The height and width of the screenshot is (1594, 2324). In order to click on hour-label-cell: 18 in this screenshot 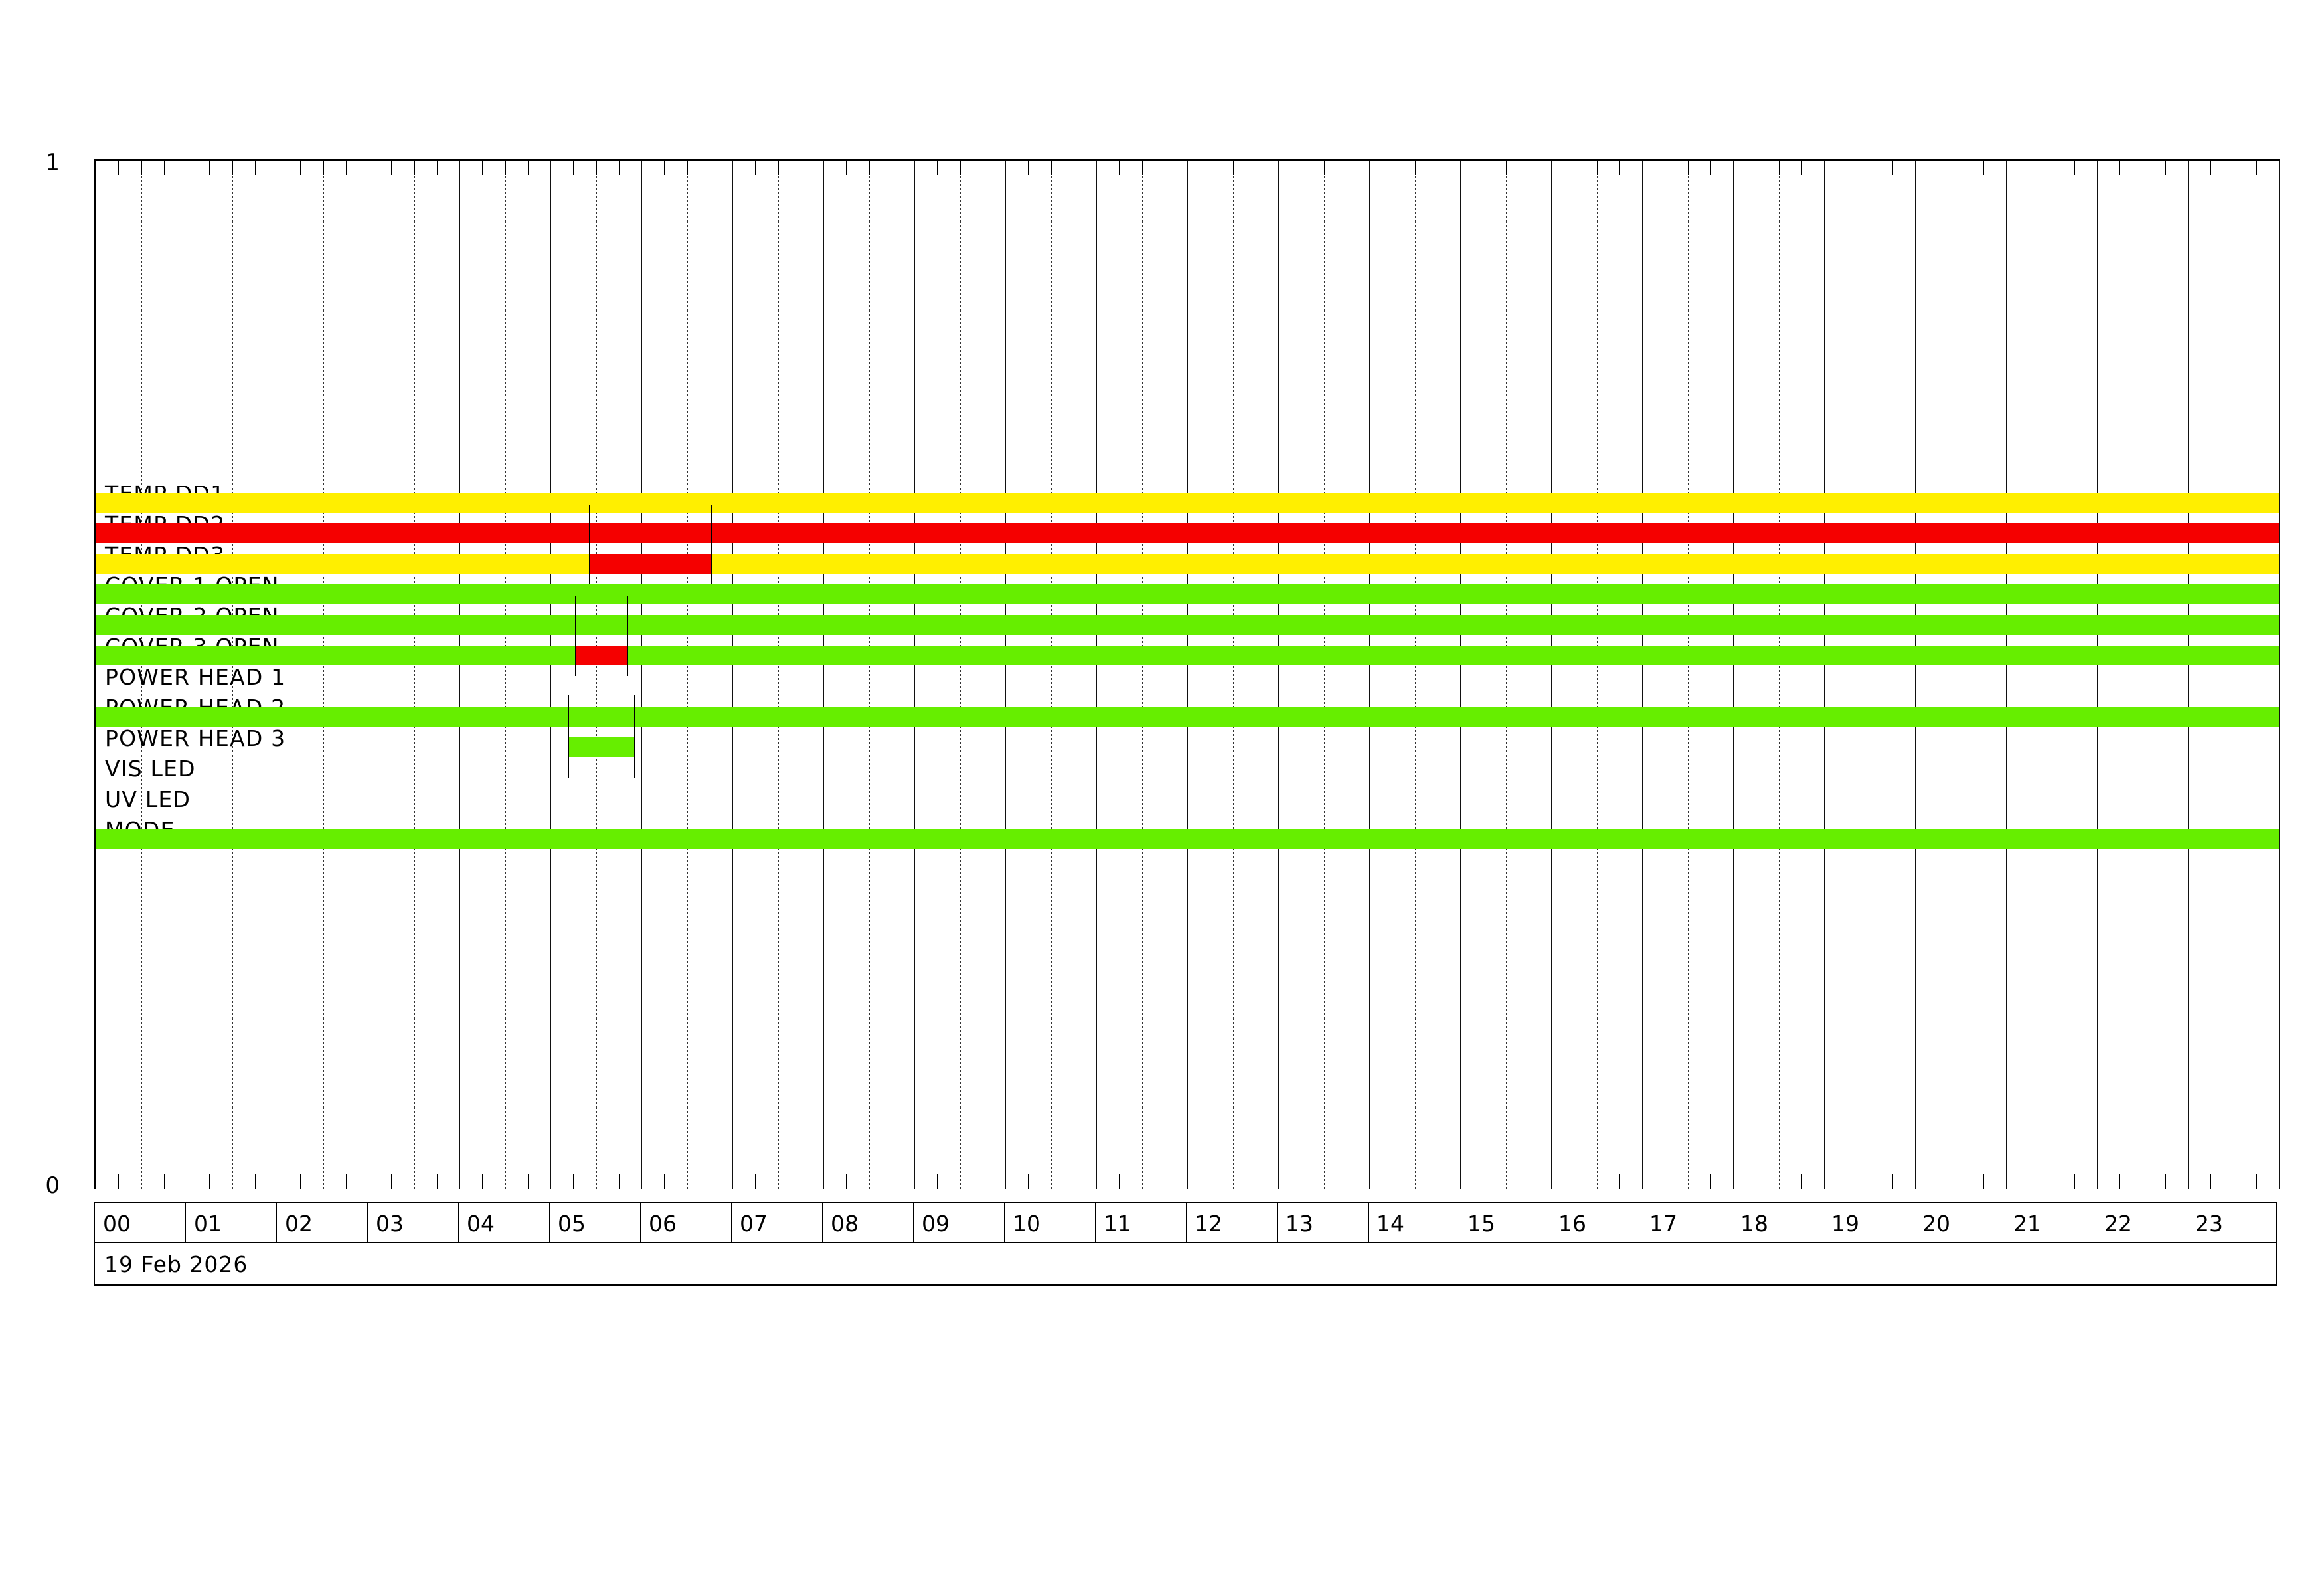, I will do `click(1778, 1222)`.